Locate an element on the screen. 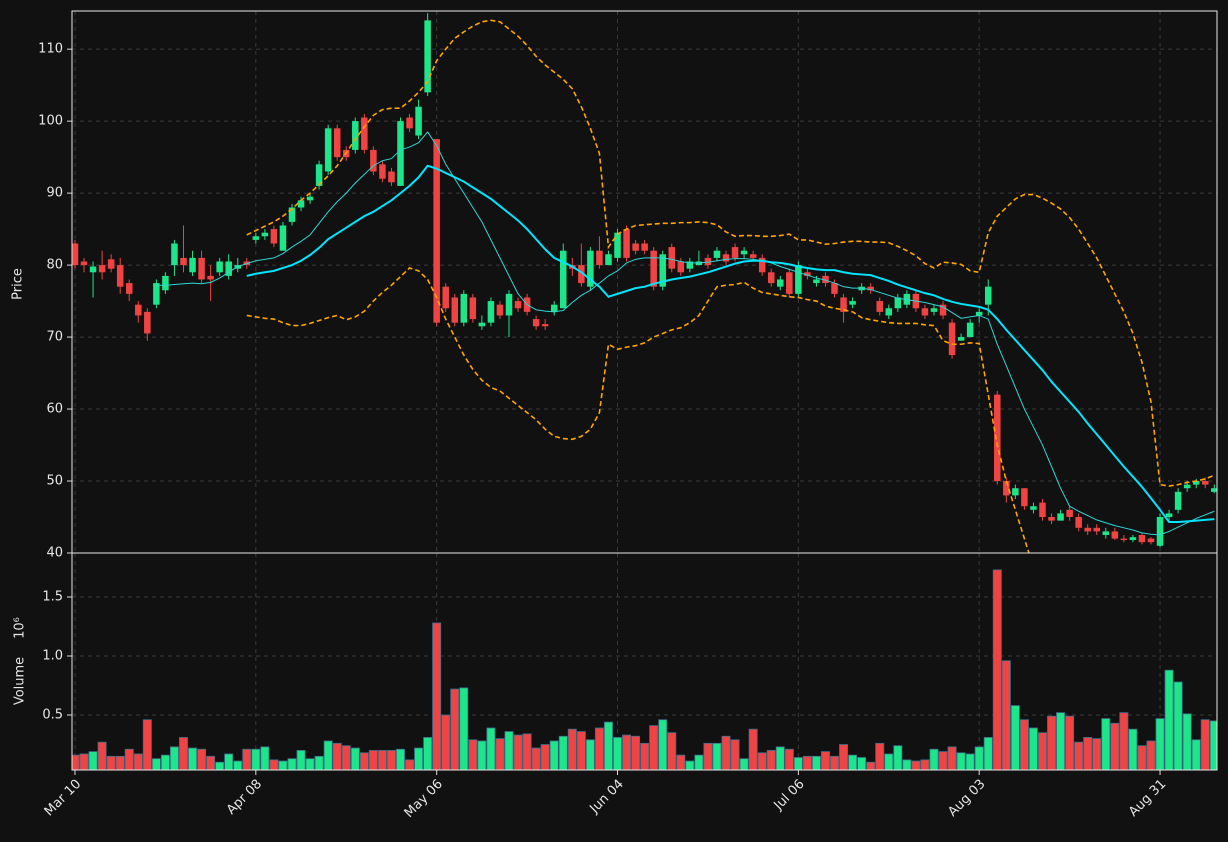 This screenshot has width=1228, height=842. x-tick-label: May 06 is located at coordinates (424, 799).